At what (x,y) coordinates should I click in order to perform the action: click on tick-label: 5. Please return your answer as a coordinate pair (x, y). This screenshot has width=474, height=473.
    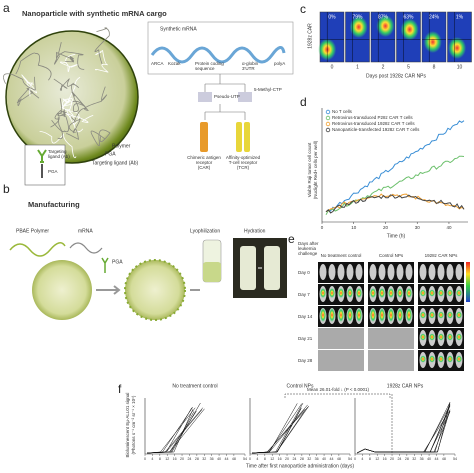
    Looking at the image, I should click on (408, 67).